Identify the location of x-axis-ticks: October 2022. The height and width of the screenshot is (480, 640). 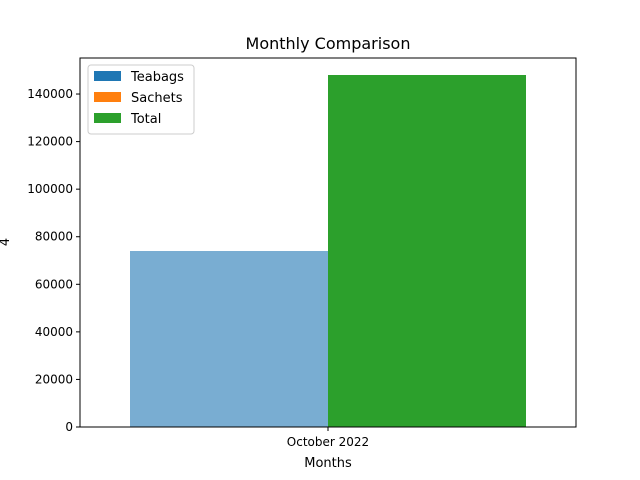
(328, 438).